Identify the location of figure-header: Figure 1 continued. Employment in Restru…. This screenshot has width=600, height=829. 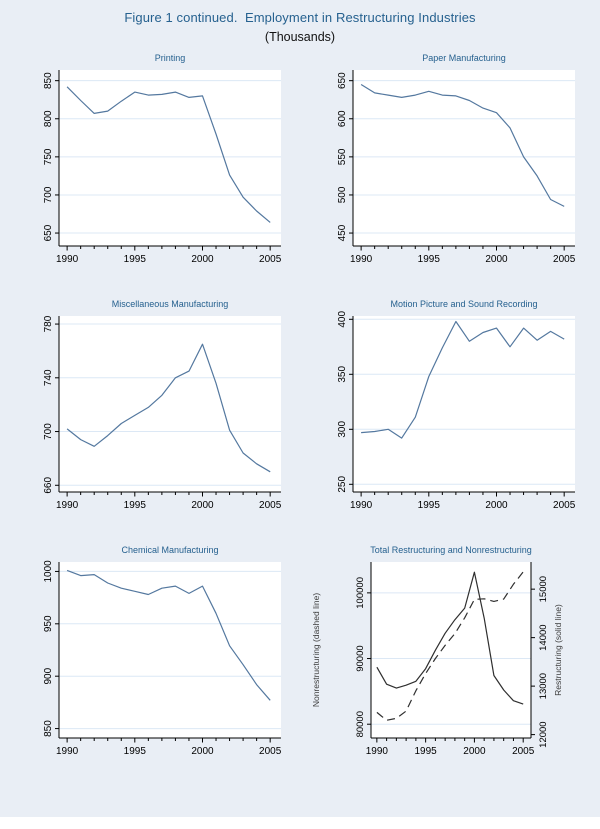
(300, 22).